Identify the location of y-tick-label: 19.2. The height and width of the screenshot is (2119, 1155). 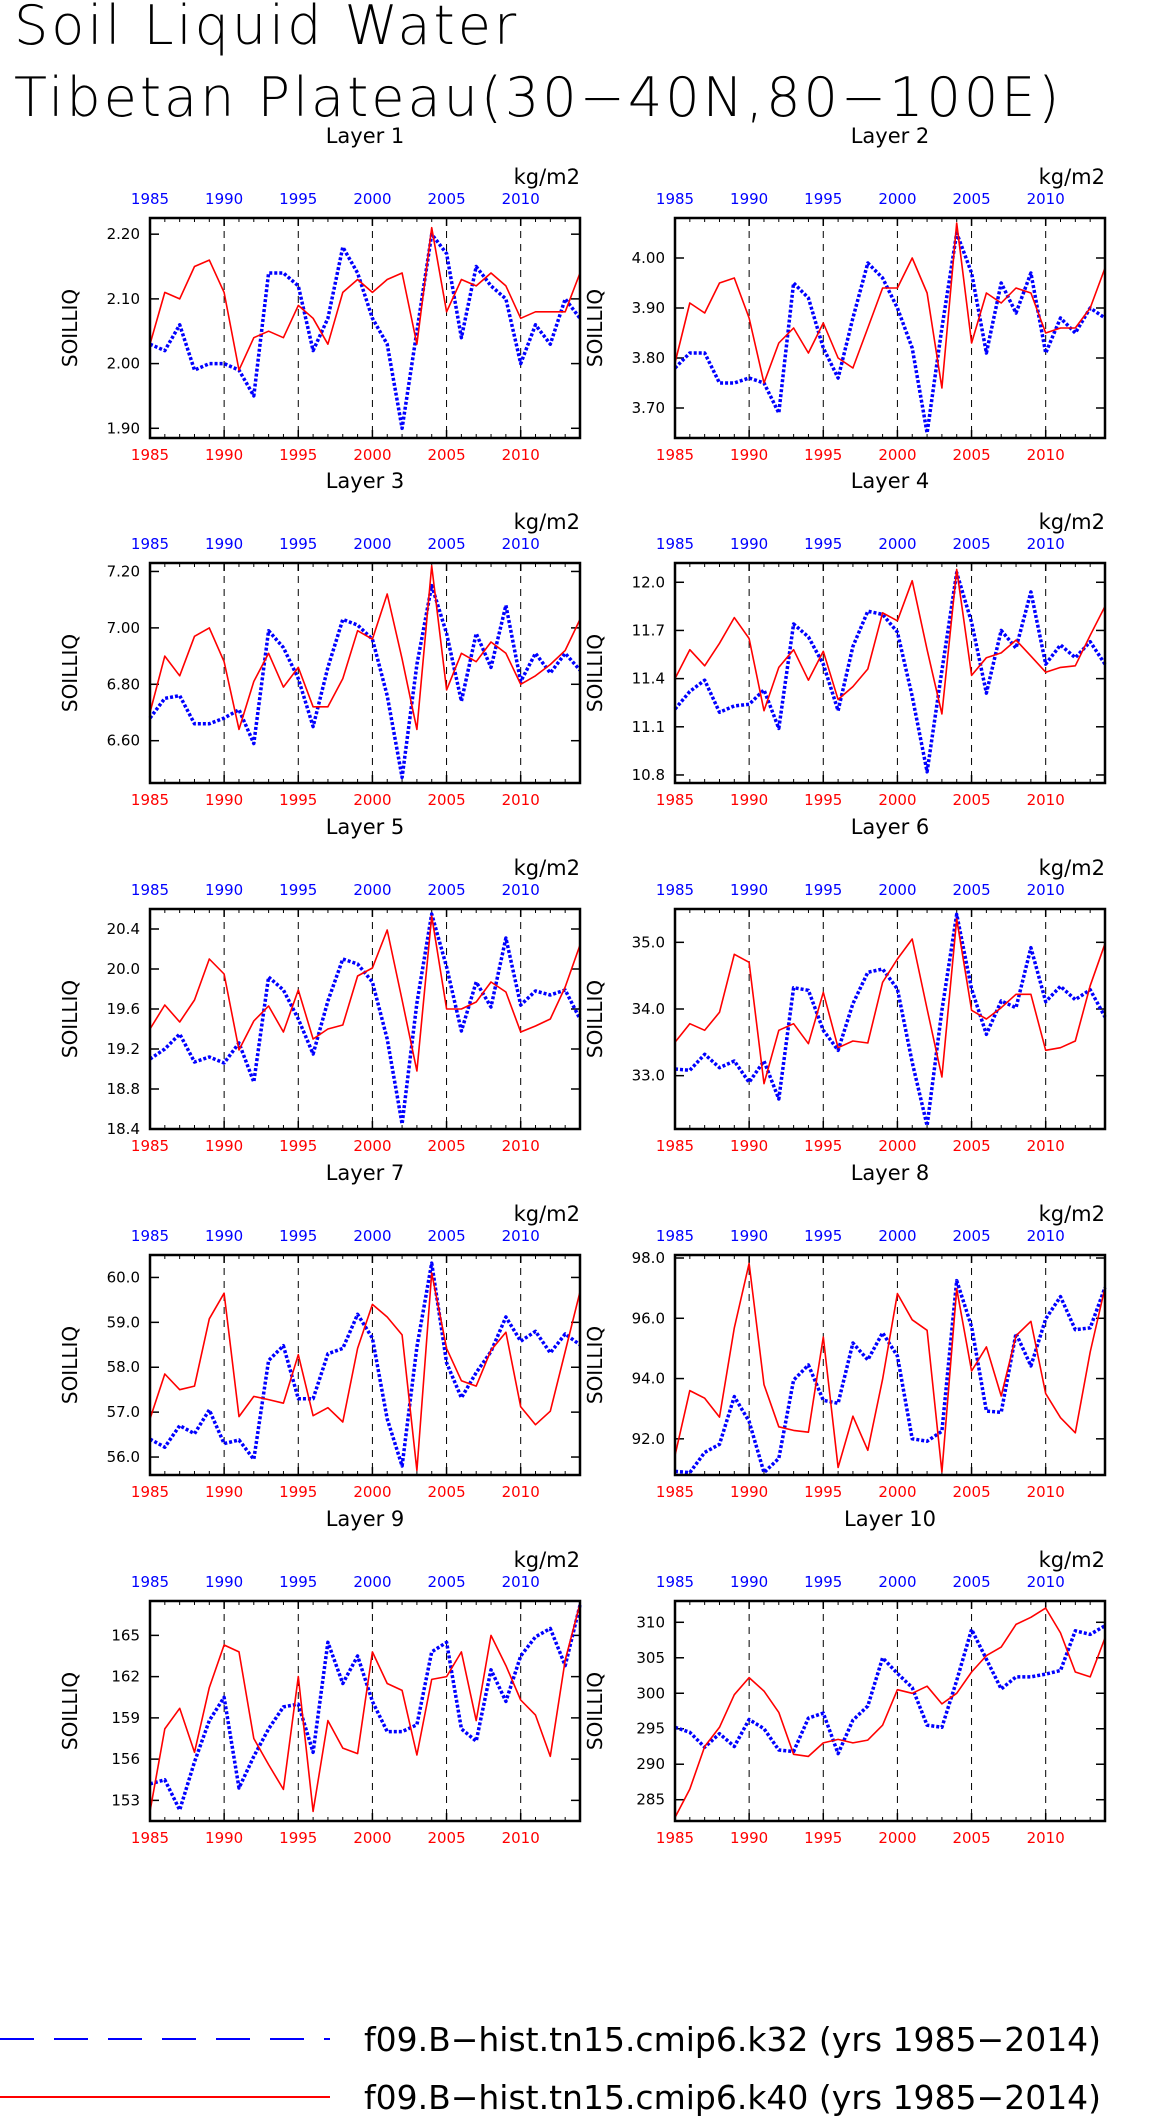
(123, 1049).